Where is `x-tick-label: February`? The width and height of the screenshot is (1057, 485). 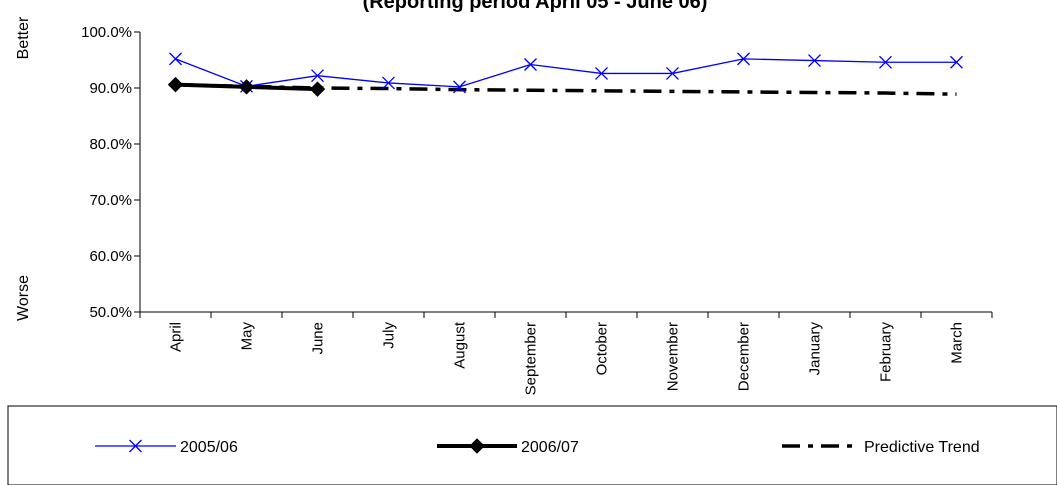 x-tick-label: February is located at coordinates (886, 352).